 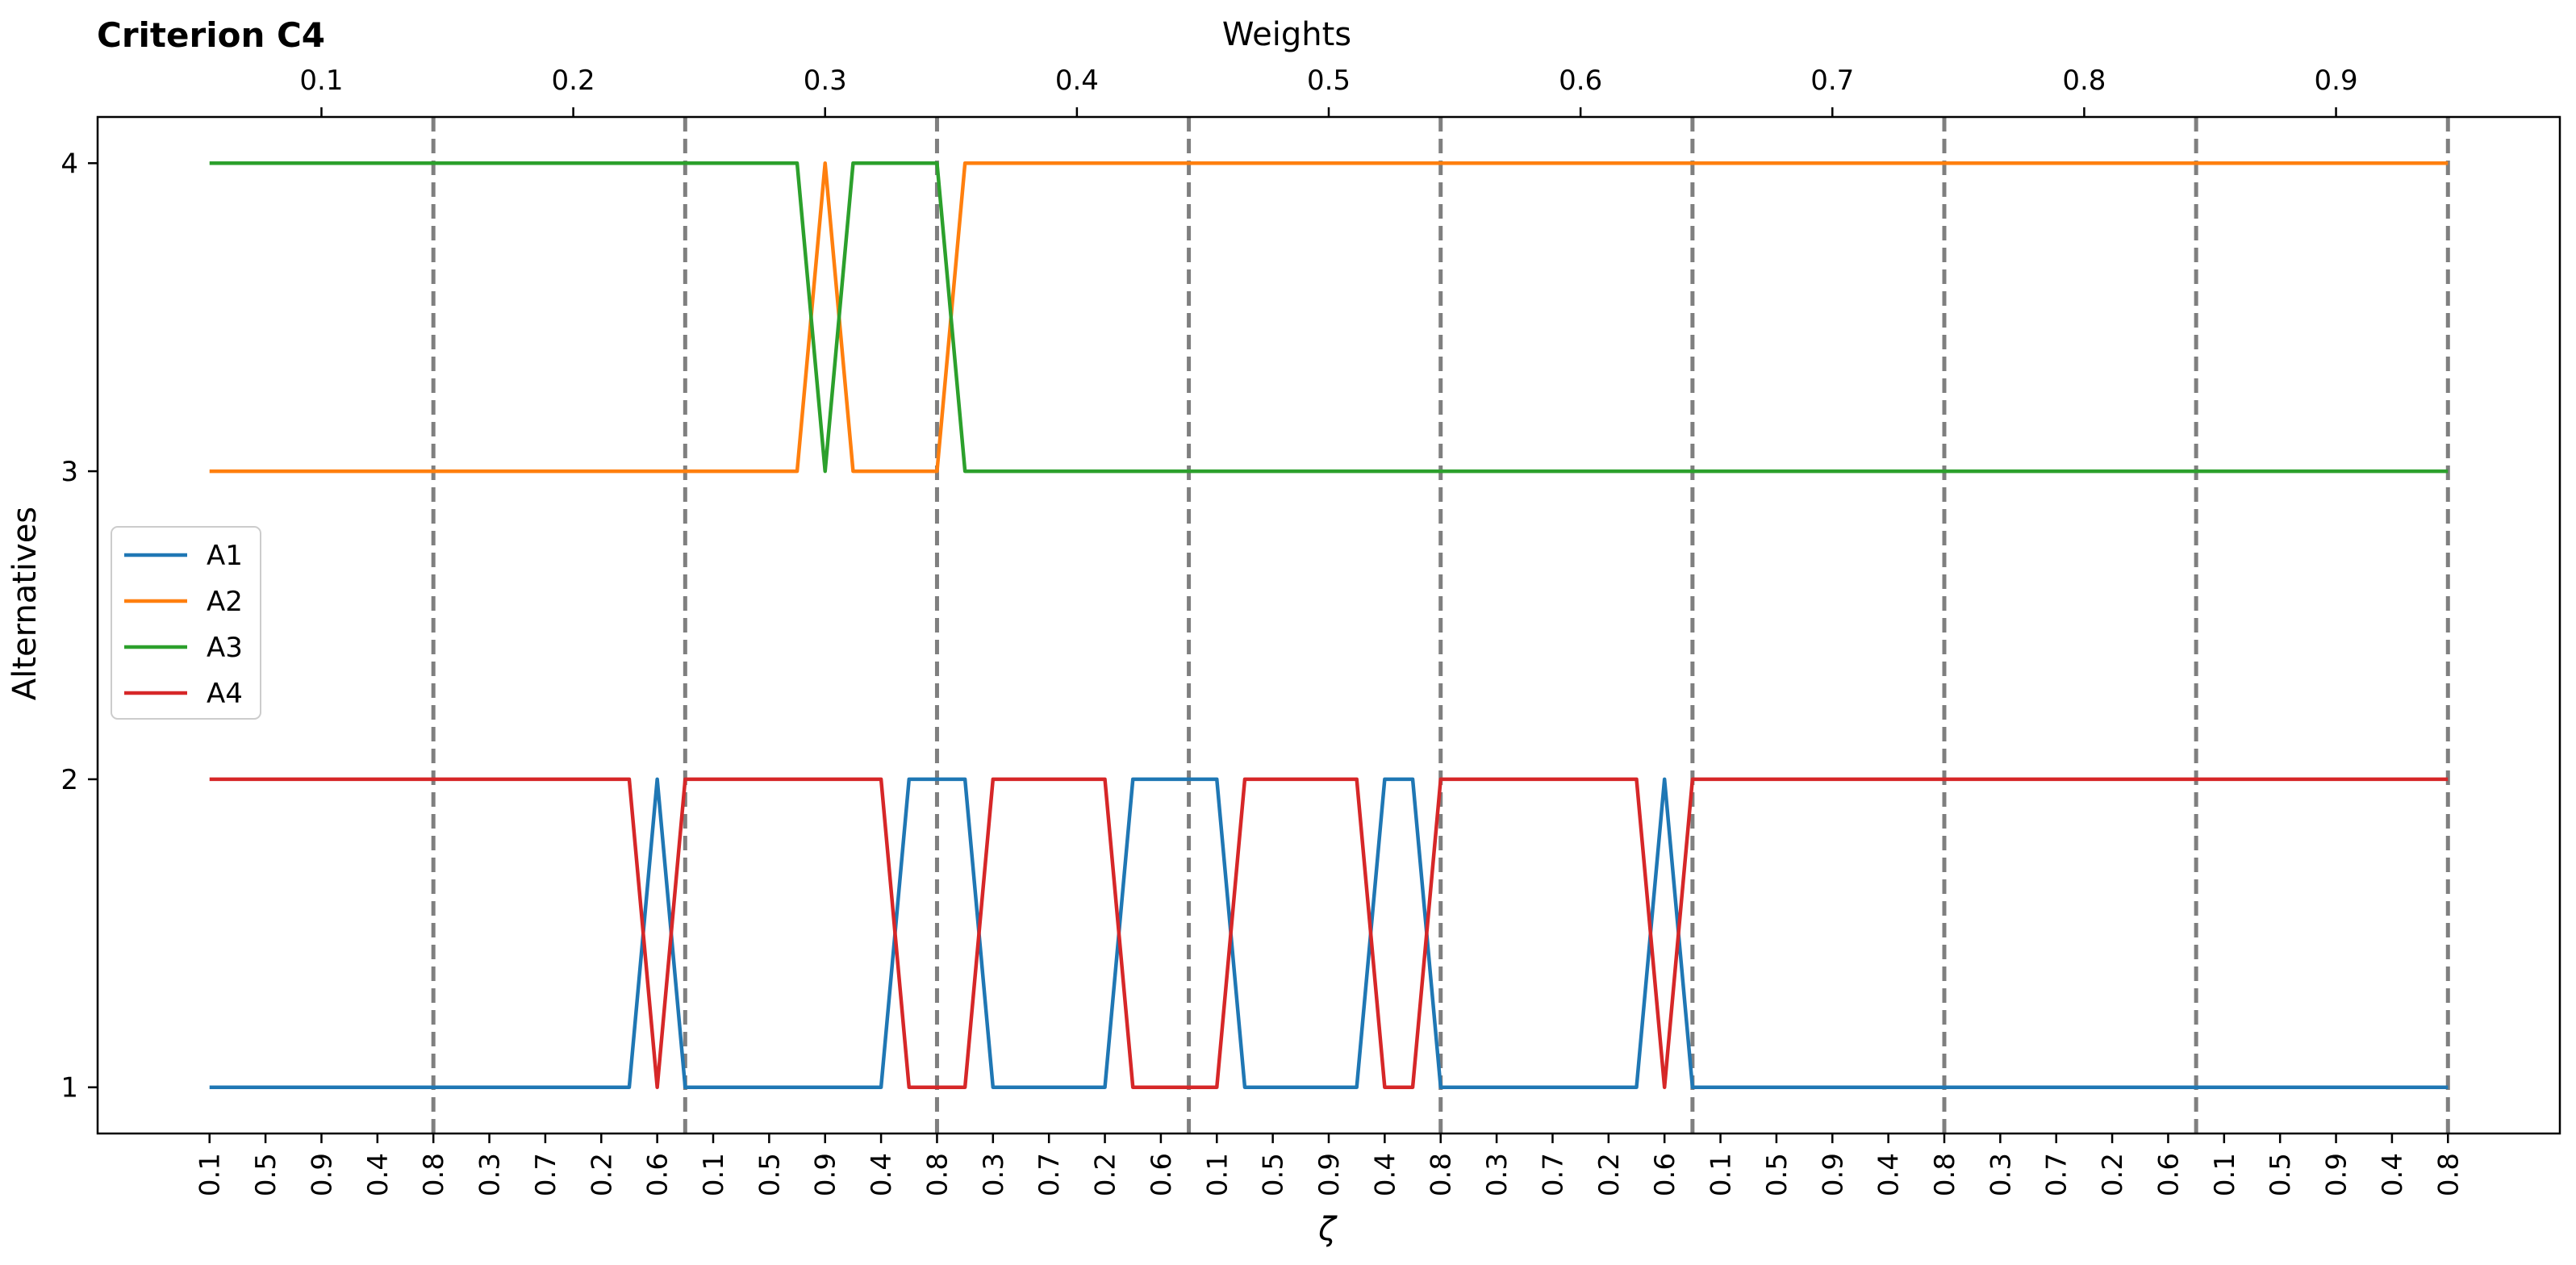 What do you see at coordinates (602, 1174) in the screenshot?
I see `x-tick-label-14: 0.2` at bounding box center [602, 1174].